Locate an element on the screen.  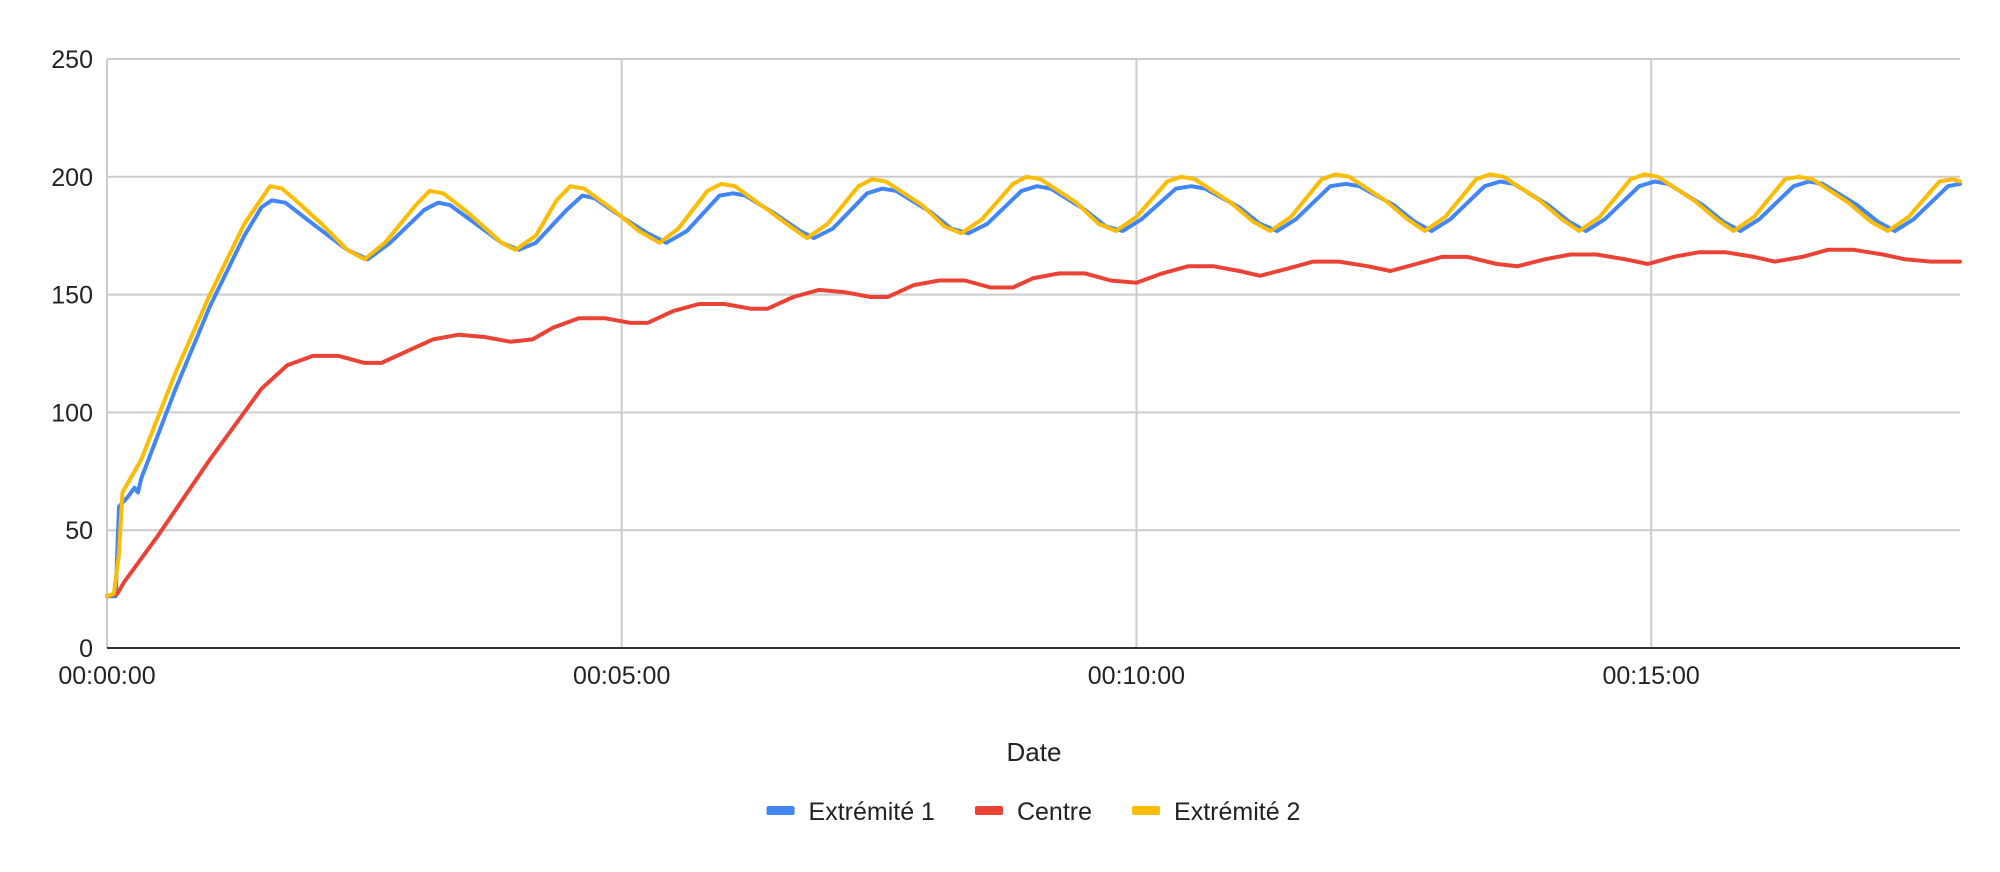
legend-label: Extrémité 1 is located at coordinates (872, 812).